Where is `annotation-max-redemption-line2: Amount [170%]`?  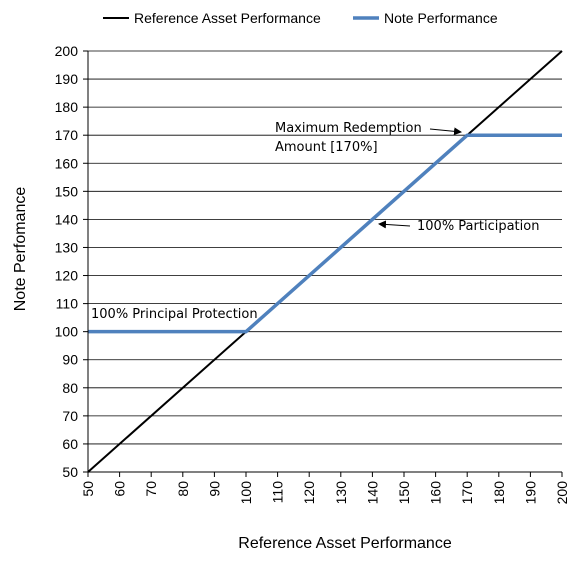
annotation-max-redemption-line2: Amount [170%] is located at coordinates (326, 147).